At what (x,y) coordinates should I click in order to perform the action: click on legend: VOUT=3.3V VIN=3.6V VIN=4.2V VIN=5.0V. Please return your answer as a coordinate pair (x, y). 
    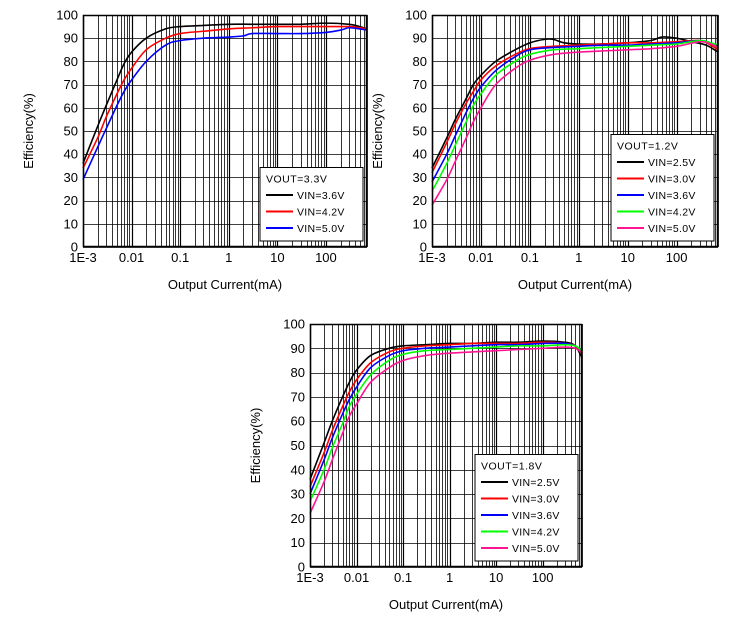
    Looking at the image, I should click on (311, 204).